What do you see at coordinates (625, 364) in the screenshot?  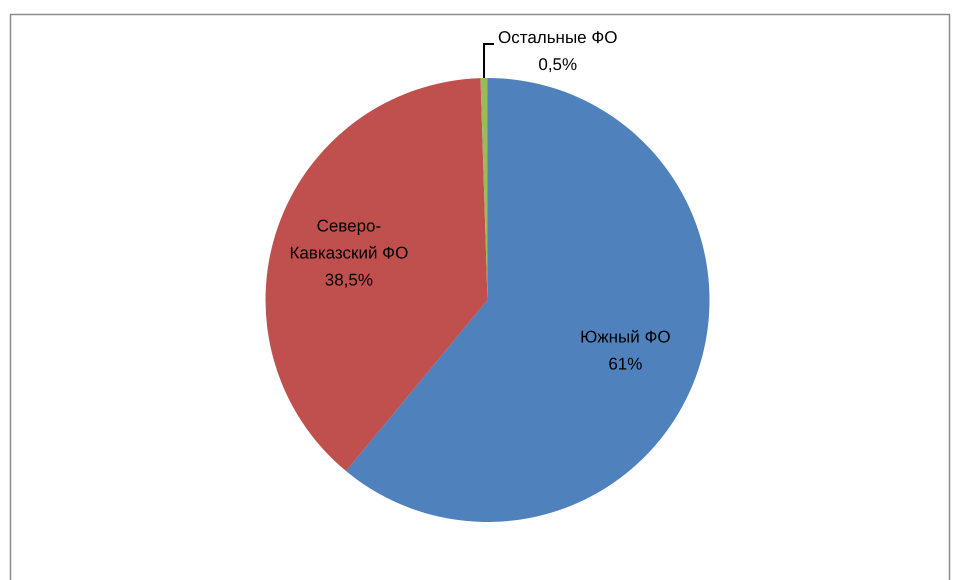 I see `data-label: 61%` at bounding box center [625, 364].